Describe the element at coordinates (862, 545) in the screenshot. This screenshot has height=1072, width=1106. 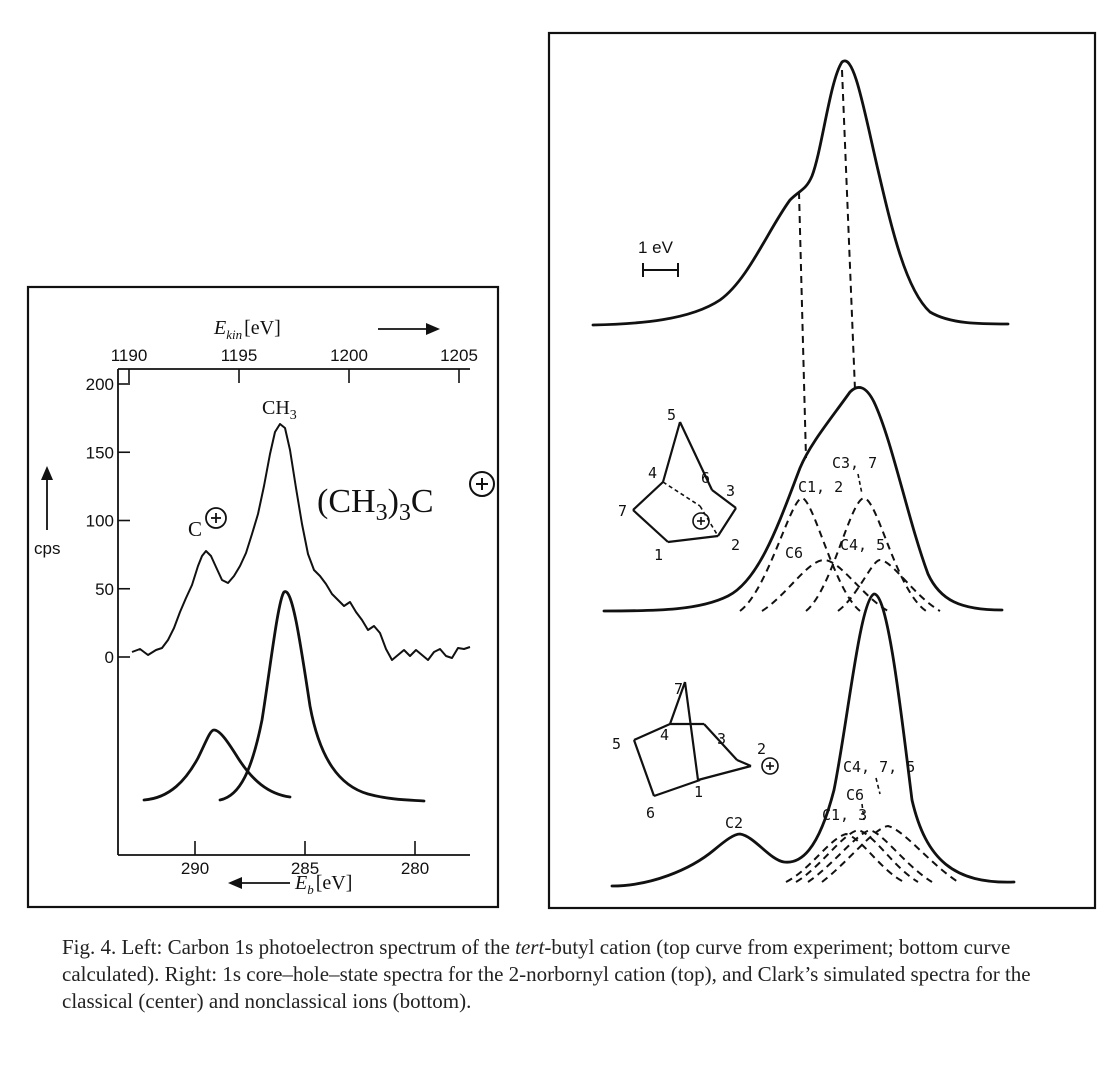
I see `label-c45: C4, 5` at that location.